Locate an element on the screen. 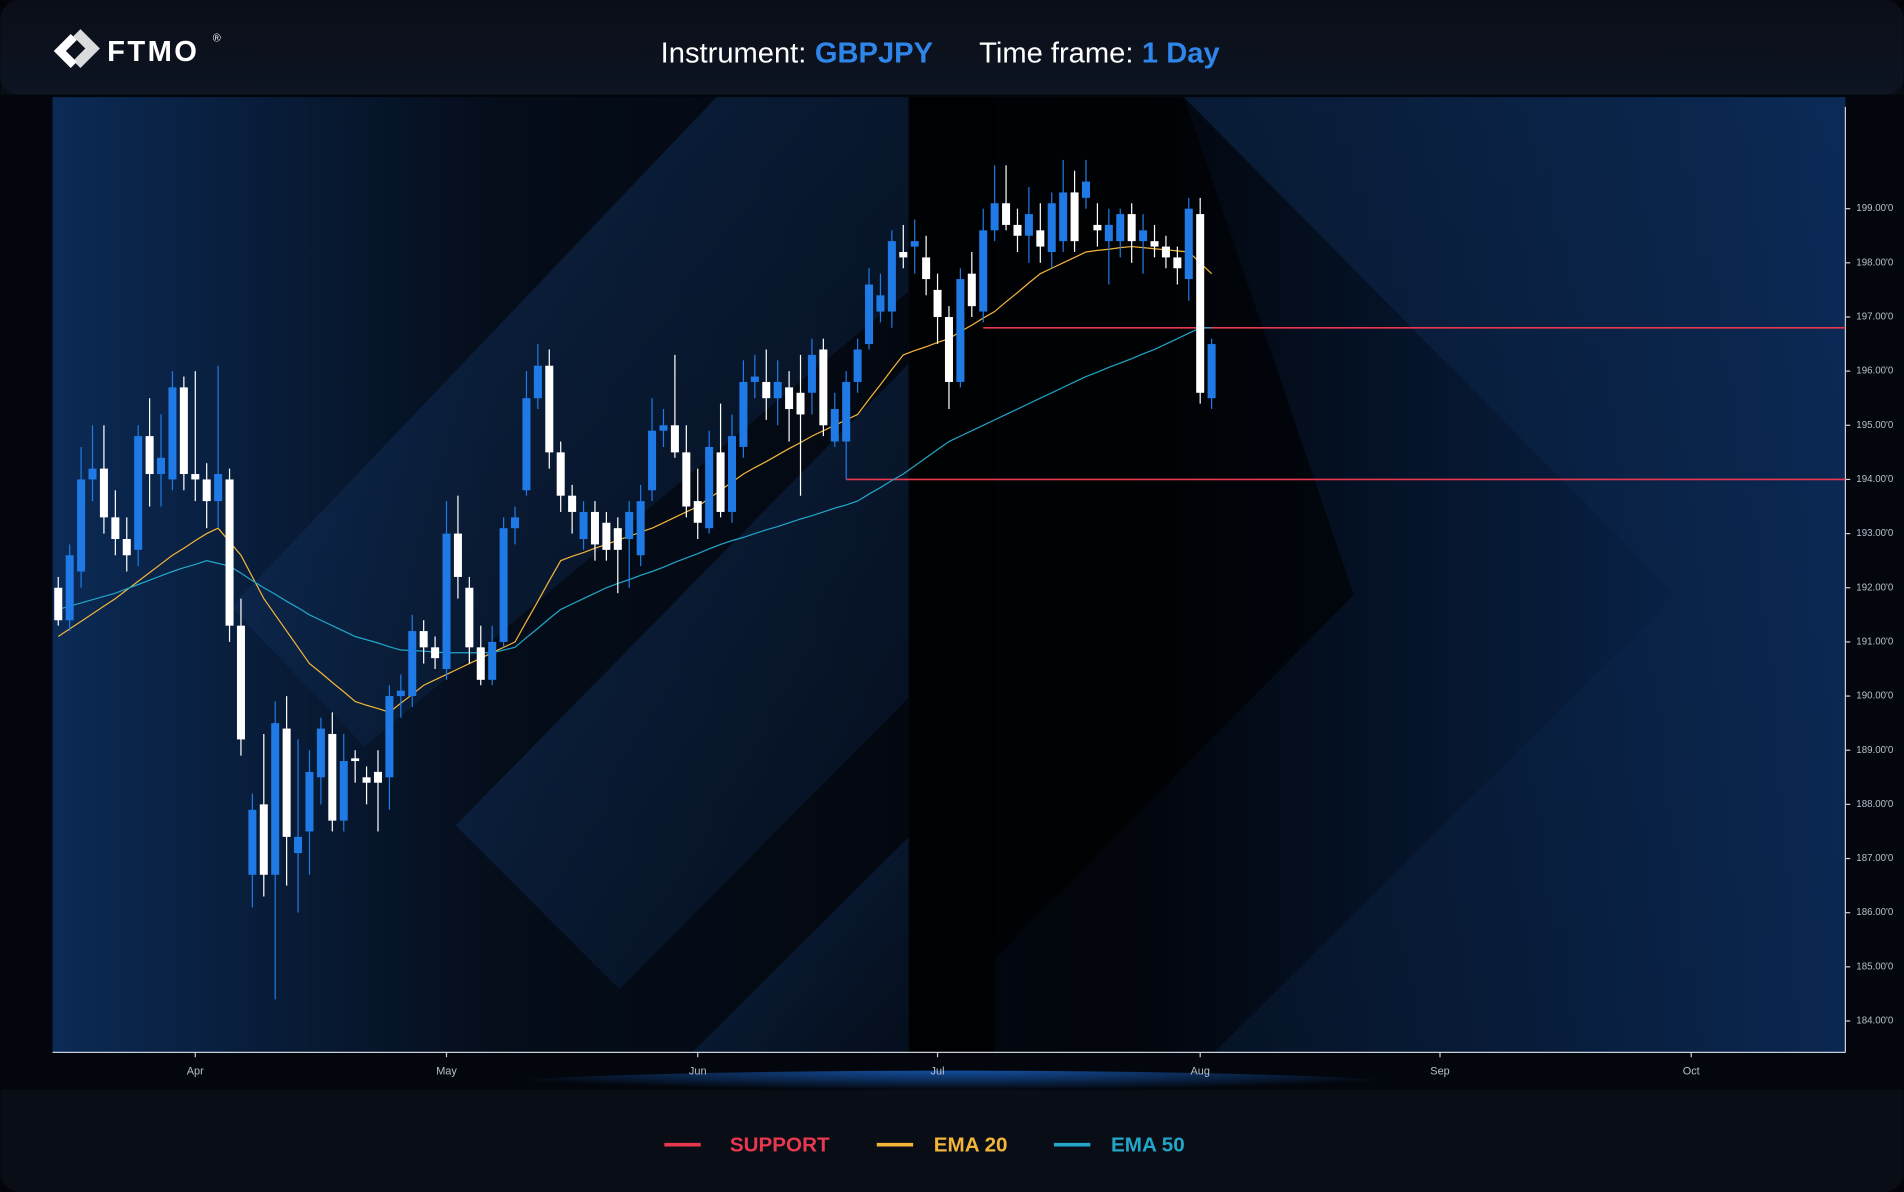 The image size is (1904, 1192). logo: FTMO ® is located at coordinates (137, 48).